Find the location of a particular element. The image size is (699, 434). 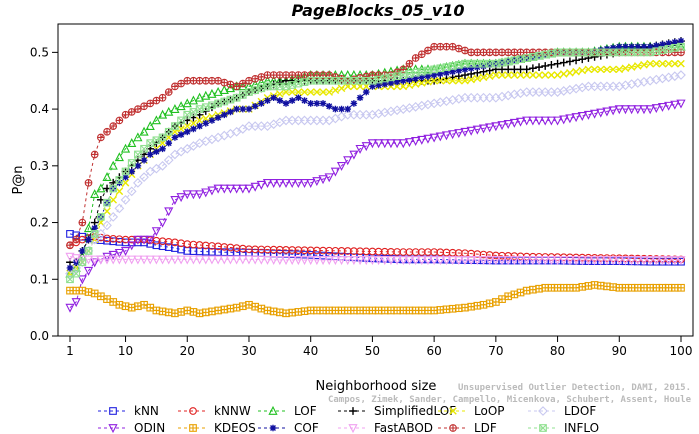

legend-label: SimplifiedLOF is located at coordinates (415, 411).